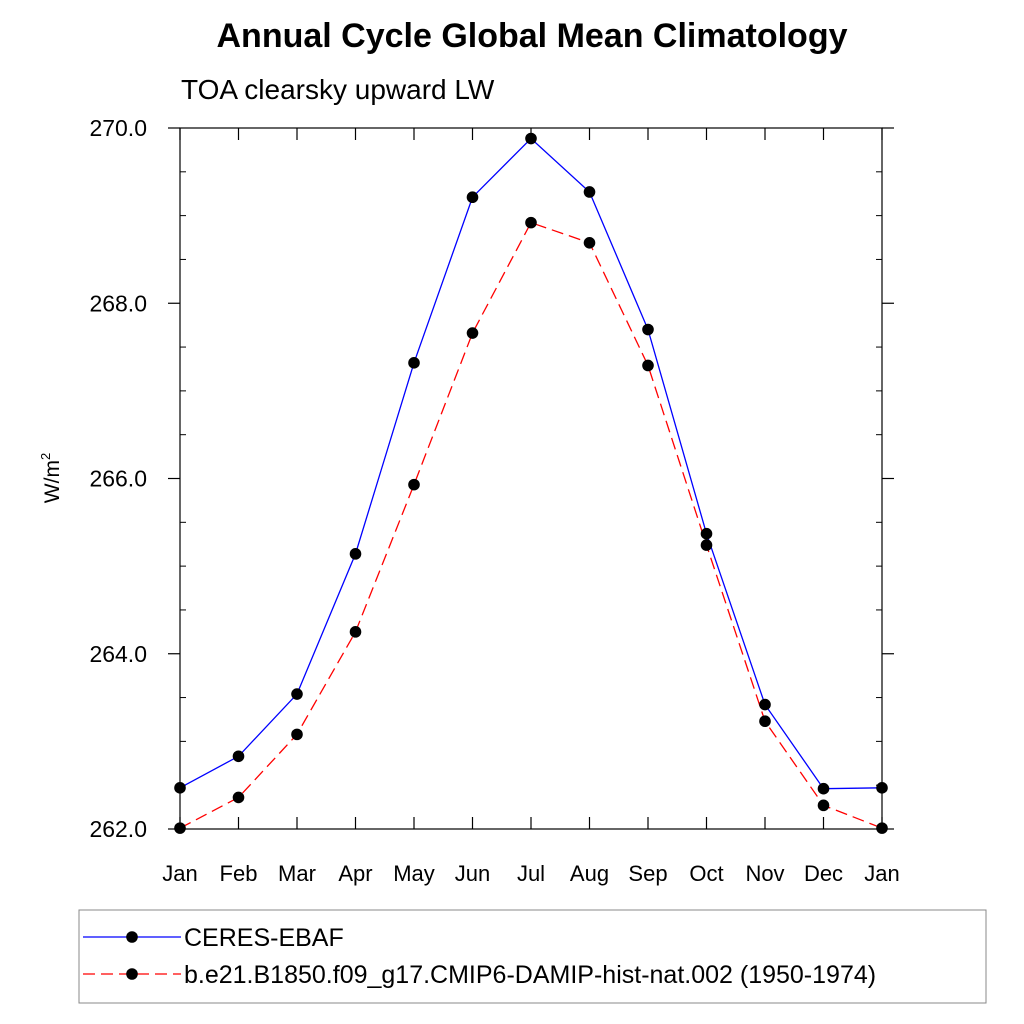 The image size is (1024, 1024). Describe the element at coordinates (338, 89) in the screenshot. I see `chart-subtitle: TOA clearsky upward LW` at that location.